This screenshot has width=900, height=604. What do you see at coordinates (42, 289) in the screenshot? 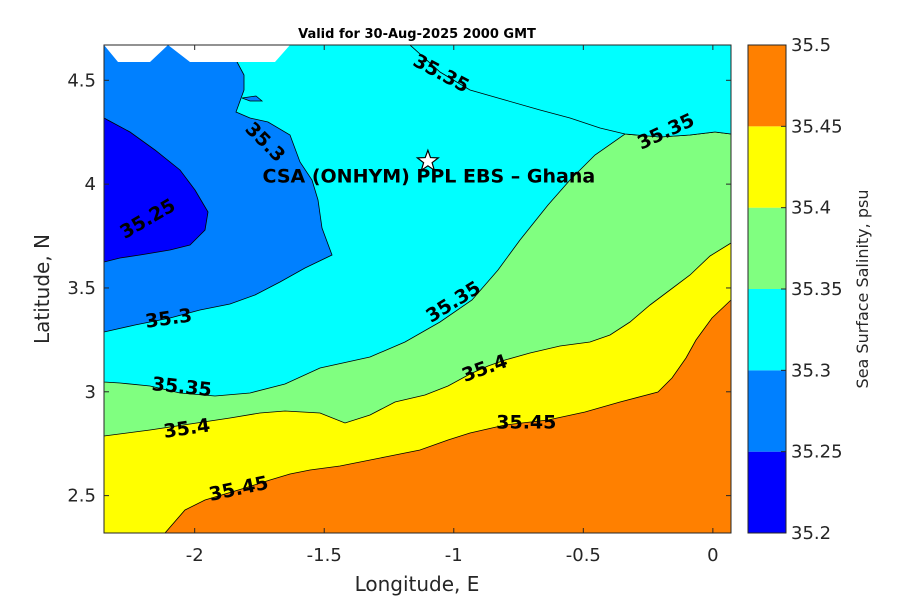
I see `y-axis-label: Latitude, N` at bounding box center [42, 289].